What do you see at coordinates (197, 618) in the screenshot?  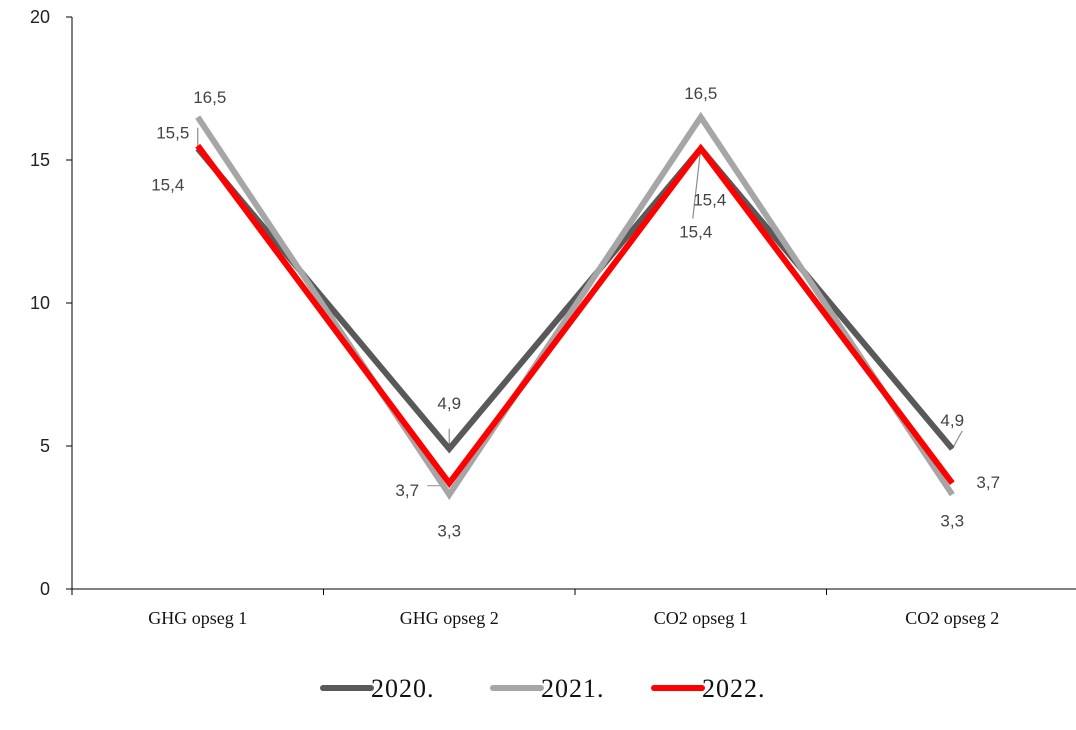 I see `x-tick-label: GHG opseg 1` at bounding box center [197, 618].